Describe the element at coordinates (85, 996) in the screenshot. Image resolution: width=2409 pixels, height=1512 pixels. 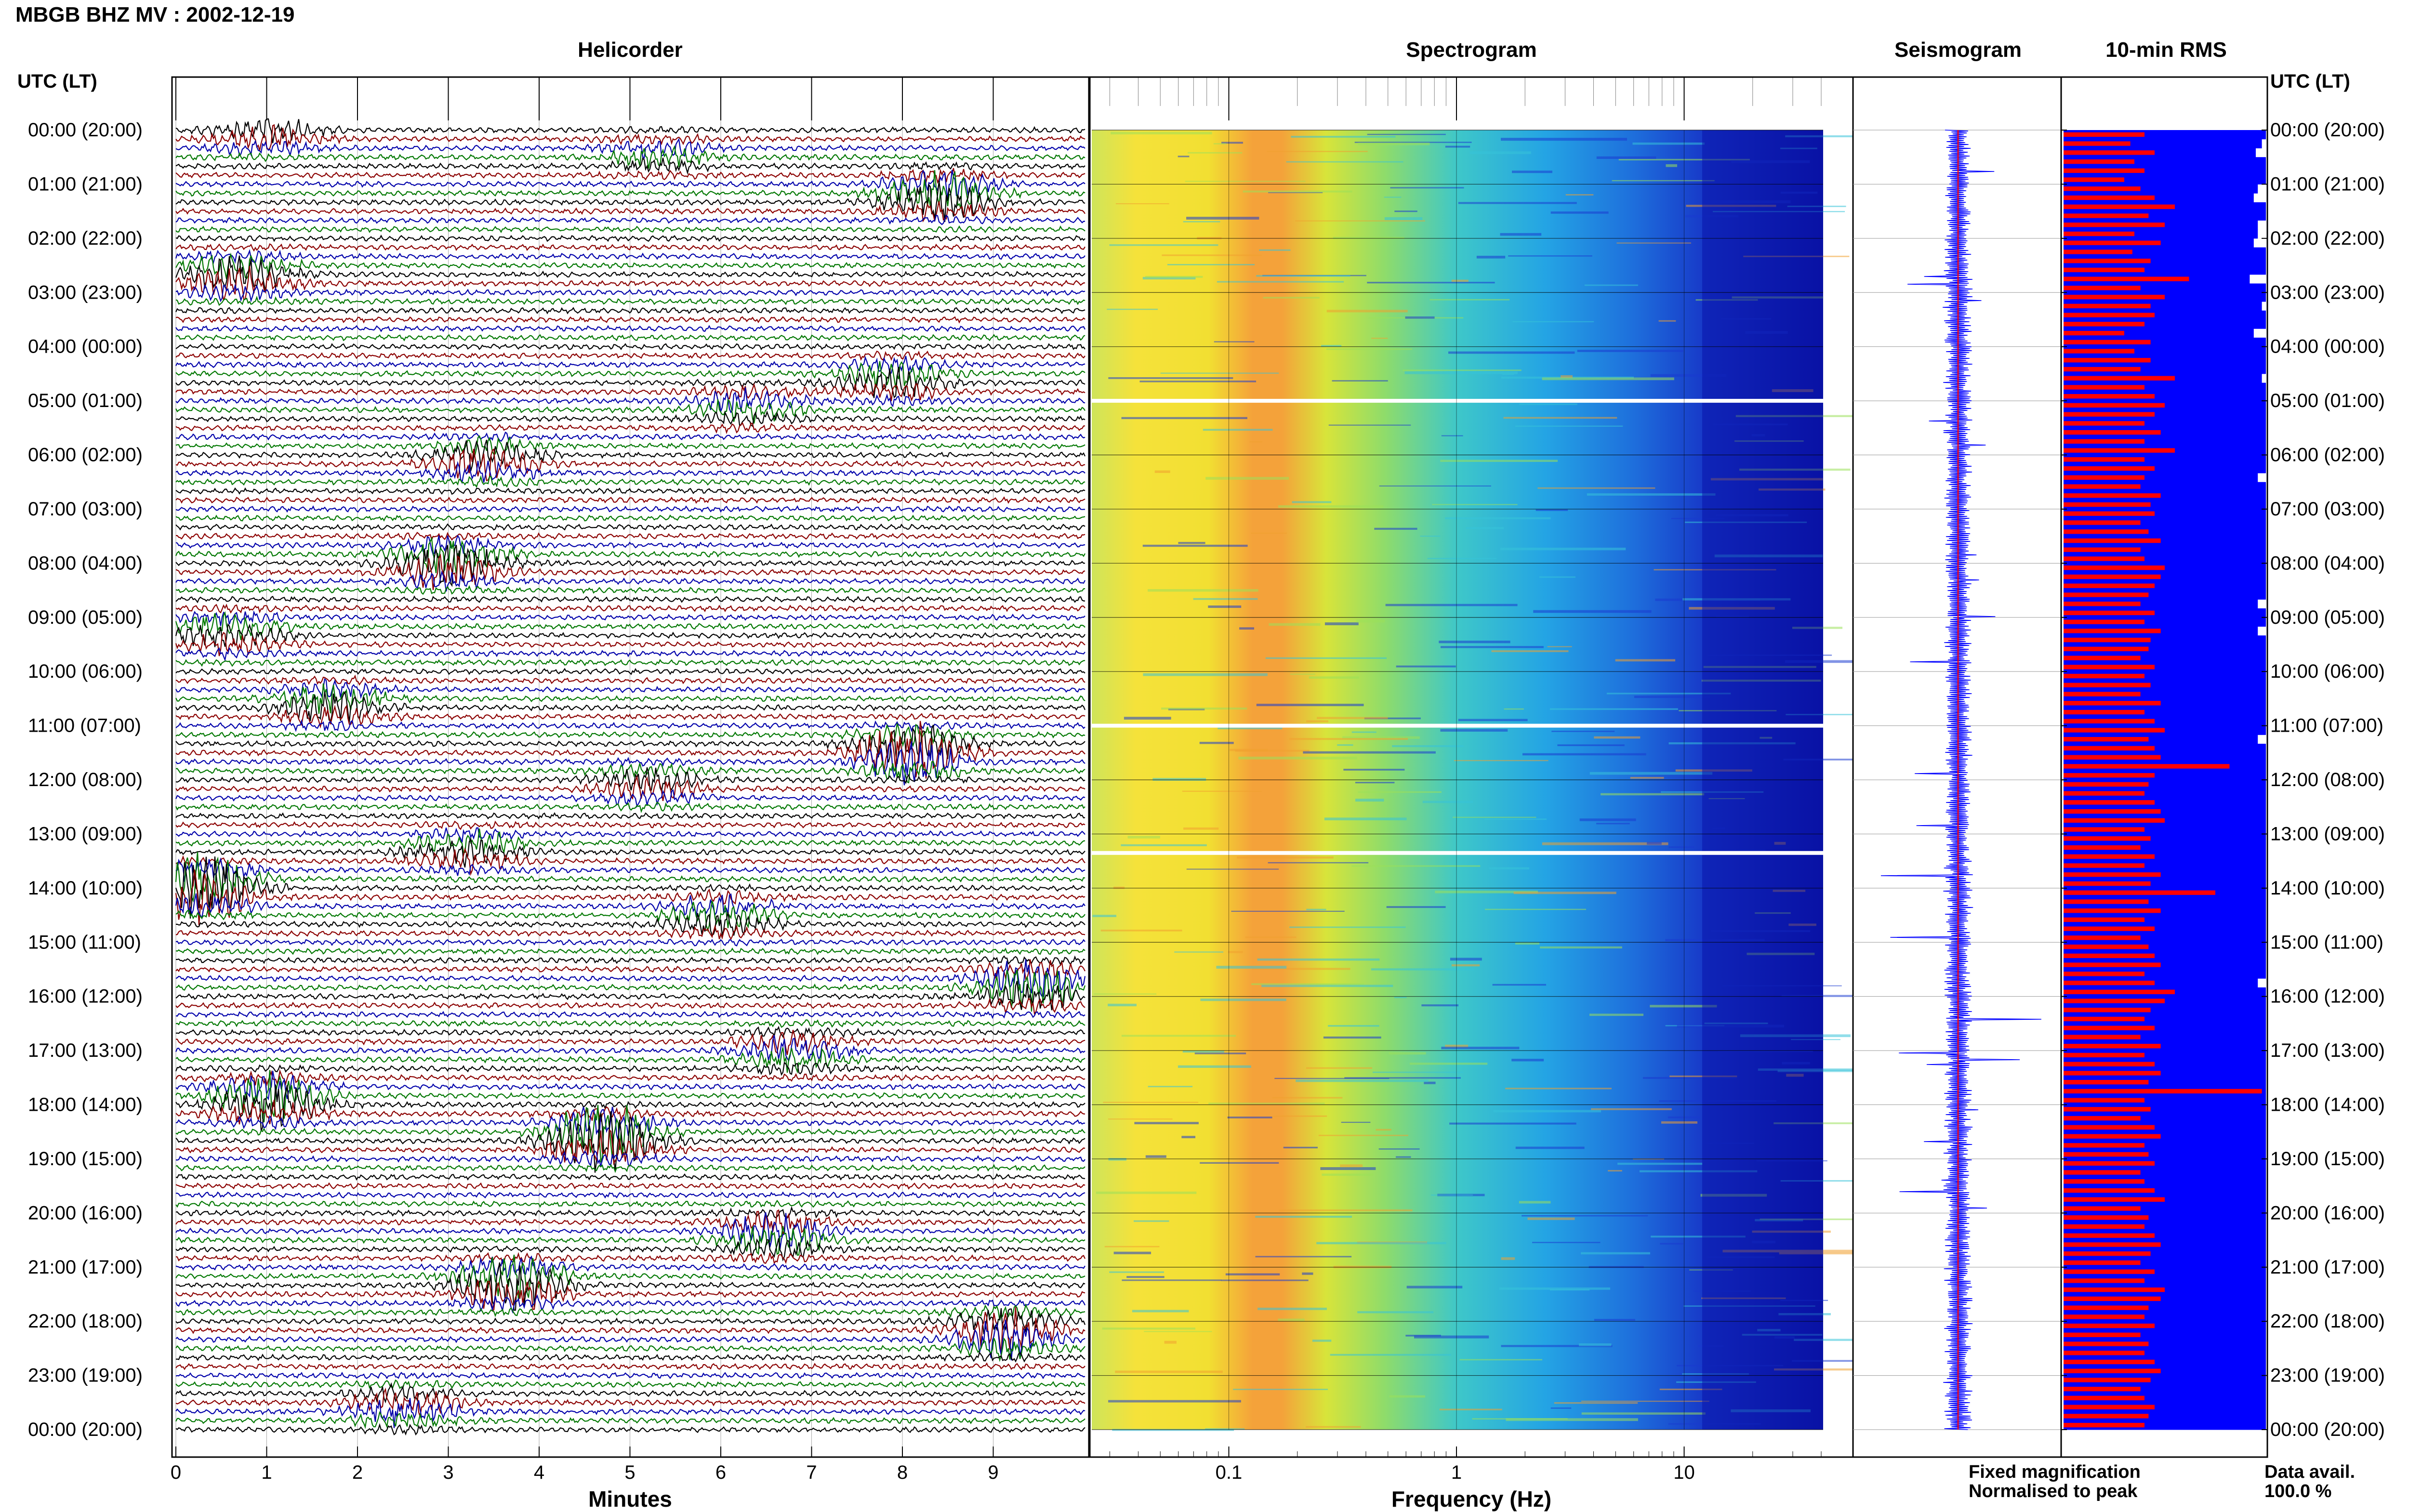
I see `row-label-left: 16:00 (12:00)` at that location.